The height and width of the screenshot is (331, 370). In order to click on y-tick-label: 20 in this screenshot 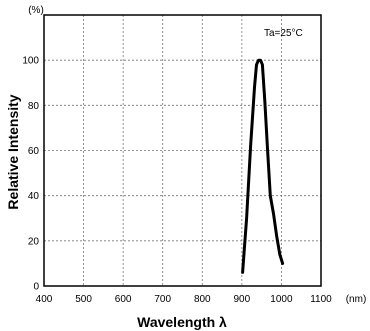, I will do `click(34, 241)`.